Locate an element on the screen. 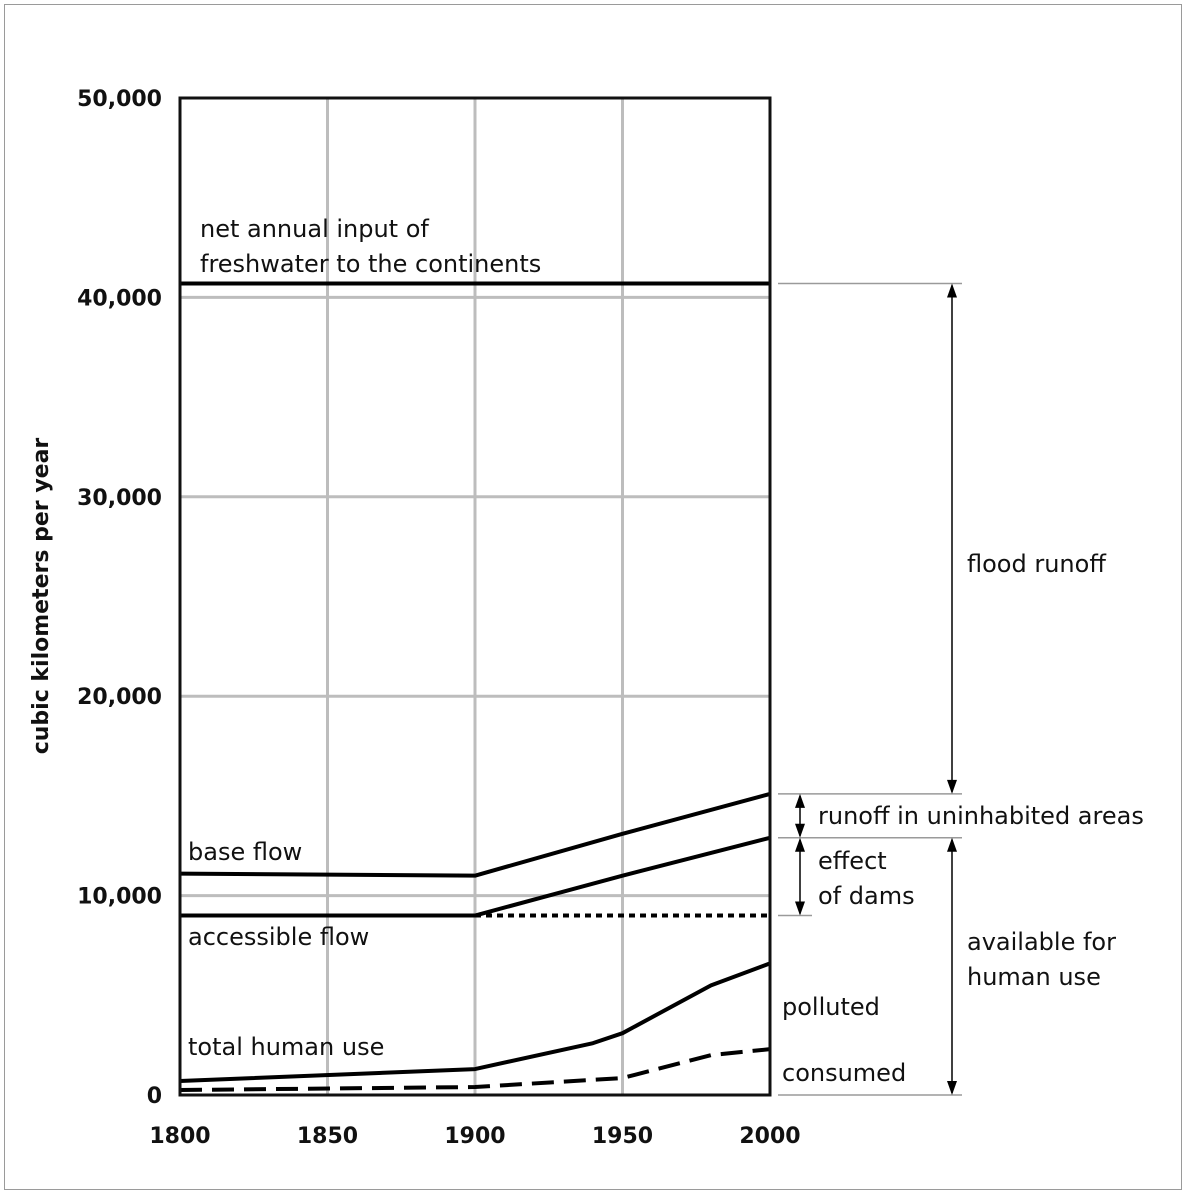 This screenshot has width=1188, height=1194. x-tick-label: 1850 is located at coordinates (327, 1136).